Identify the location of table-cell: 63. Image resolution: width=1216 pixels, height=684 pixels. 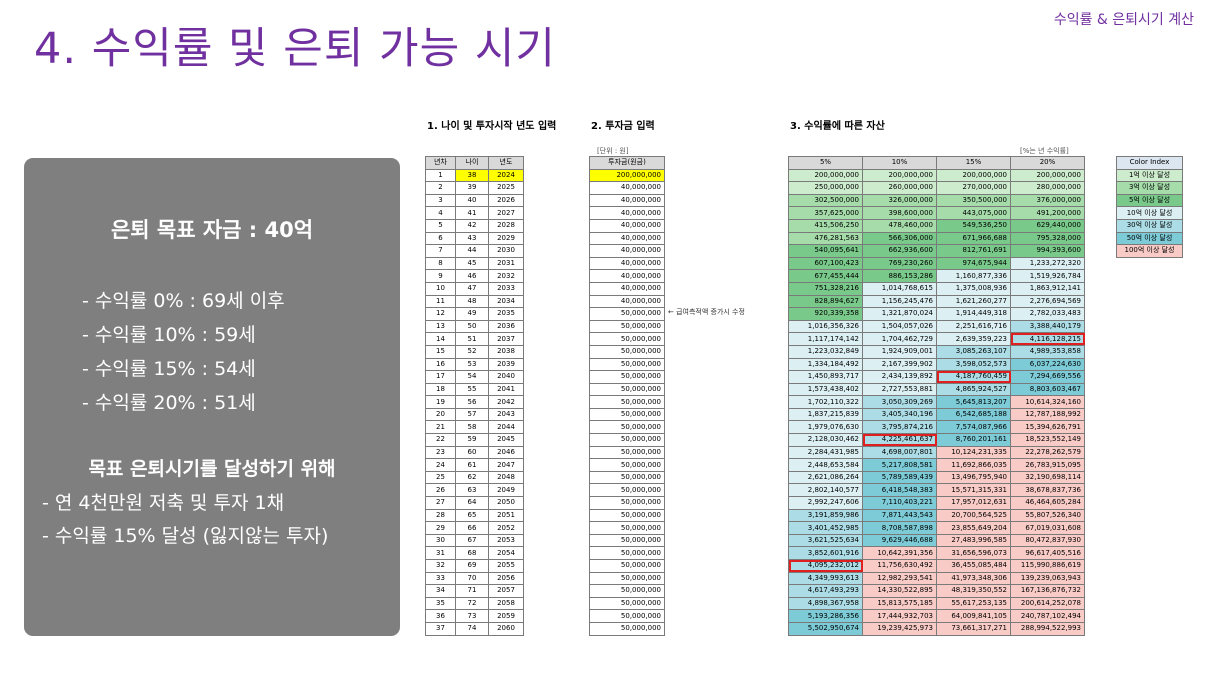
(472, 490).